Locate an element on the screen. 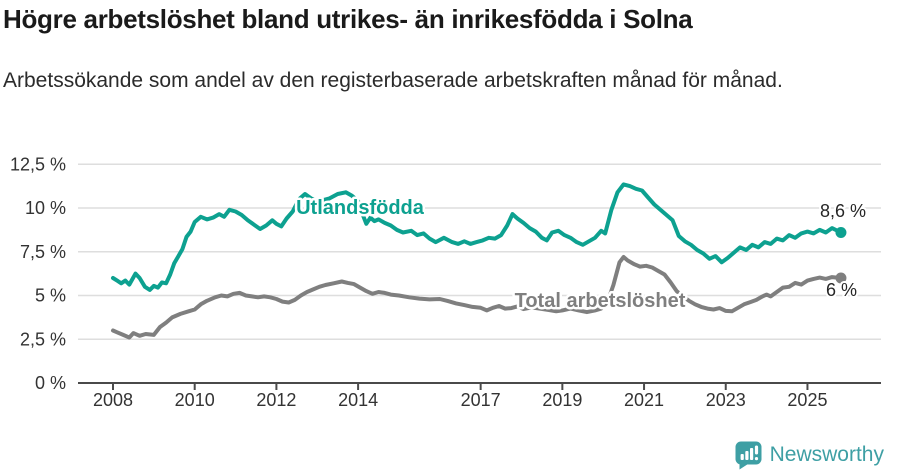  x-axis-label: 2023 is located at coordinates (726, 400).